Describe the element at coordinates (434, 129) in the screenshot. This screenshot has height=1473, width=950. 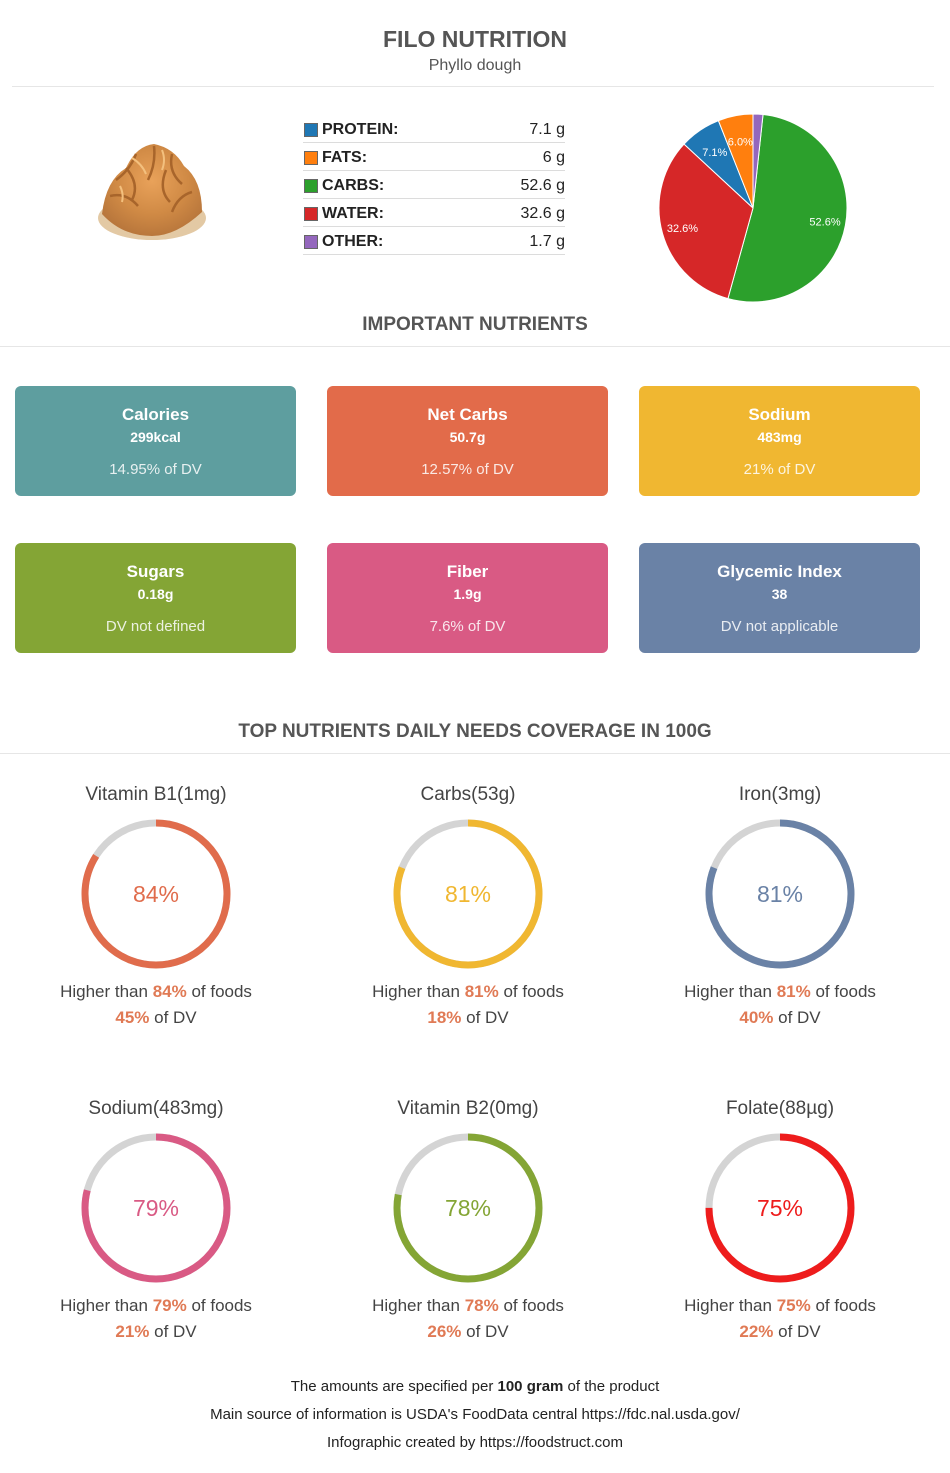
I see `macro-row-protein: PROTEIN: 7.1 g` at that location.